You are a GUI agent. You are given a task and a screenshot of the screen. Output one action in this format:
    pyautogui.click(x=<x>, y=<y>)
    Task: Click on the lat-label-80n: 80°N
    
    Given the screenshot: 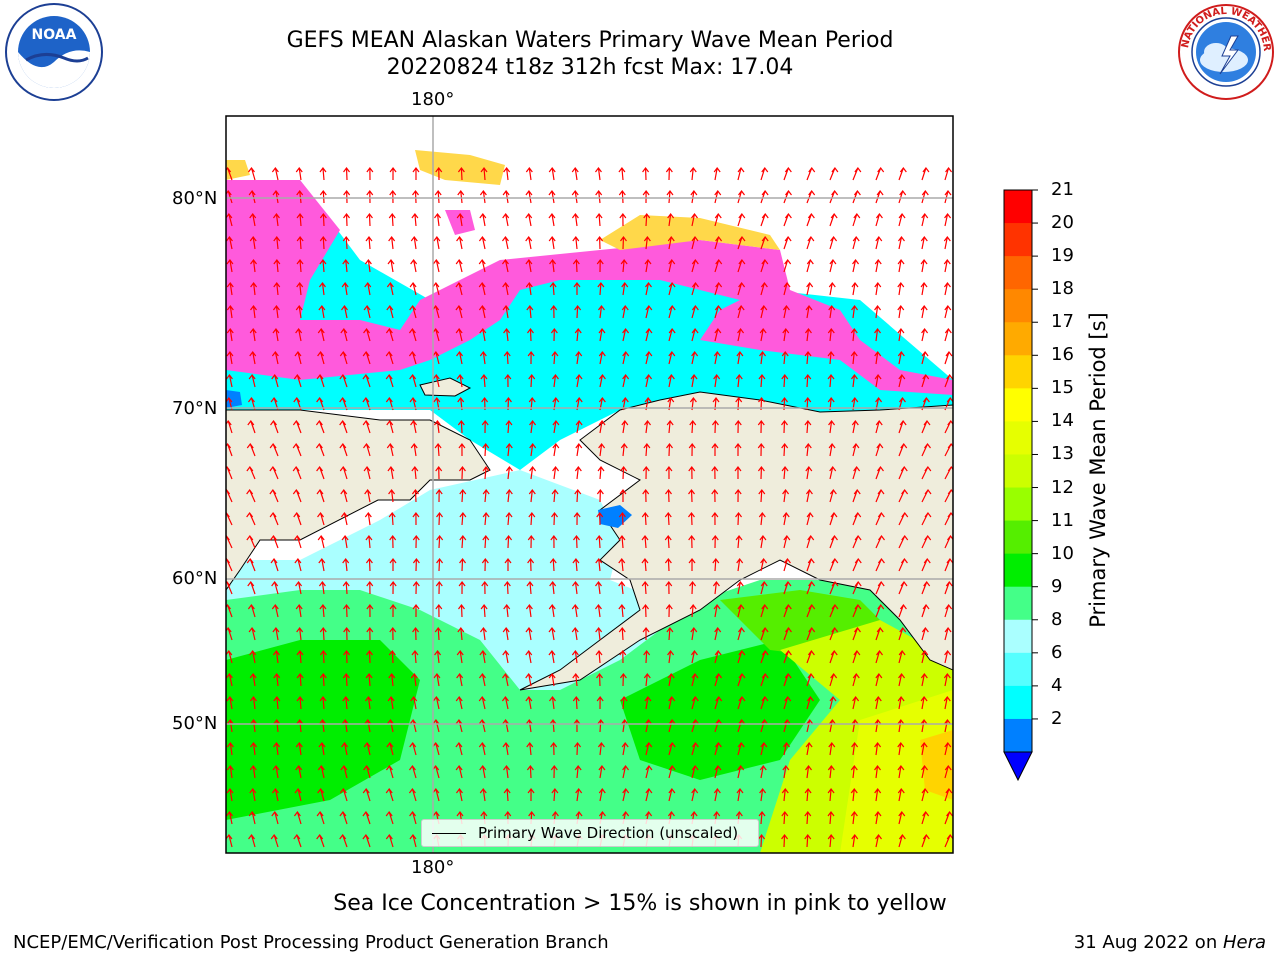 What is the action you would take?
    pyautogui.click(x=195, y=198)
    